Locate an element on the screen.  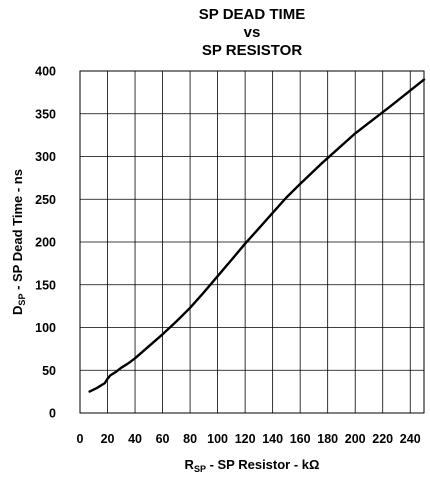
x-tick-label: 80 is located at coordinates (190, 439).